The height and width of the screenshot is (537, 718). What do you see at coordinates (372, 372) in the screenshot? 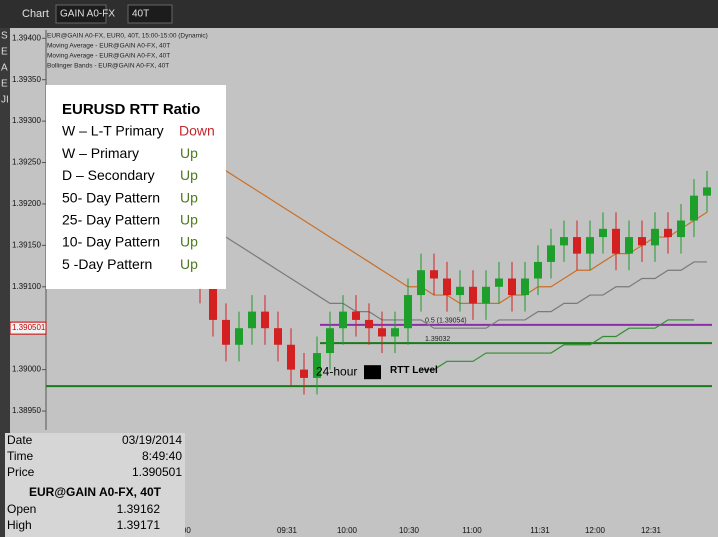
I see `annotation-box` at bounding box center [372, 372].